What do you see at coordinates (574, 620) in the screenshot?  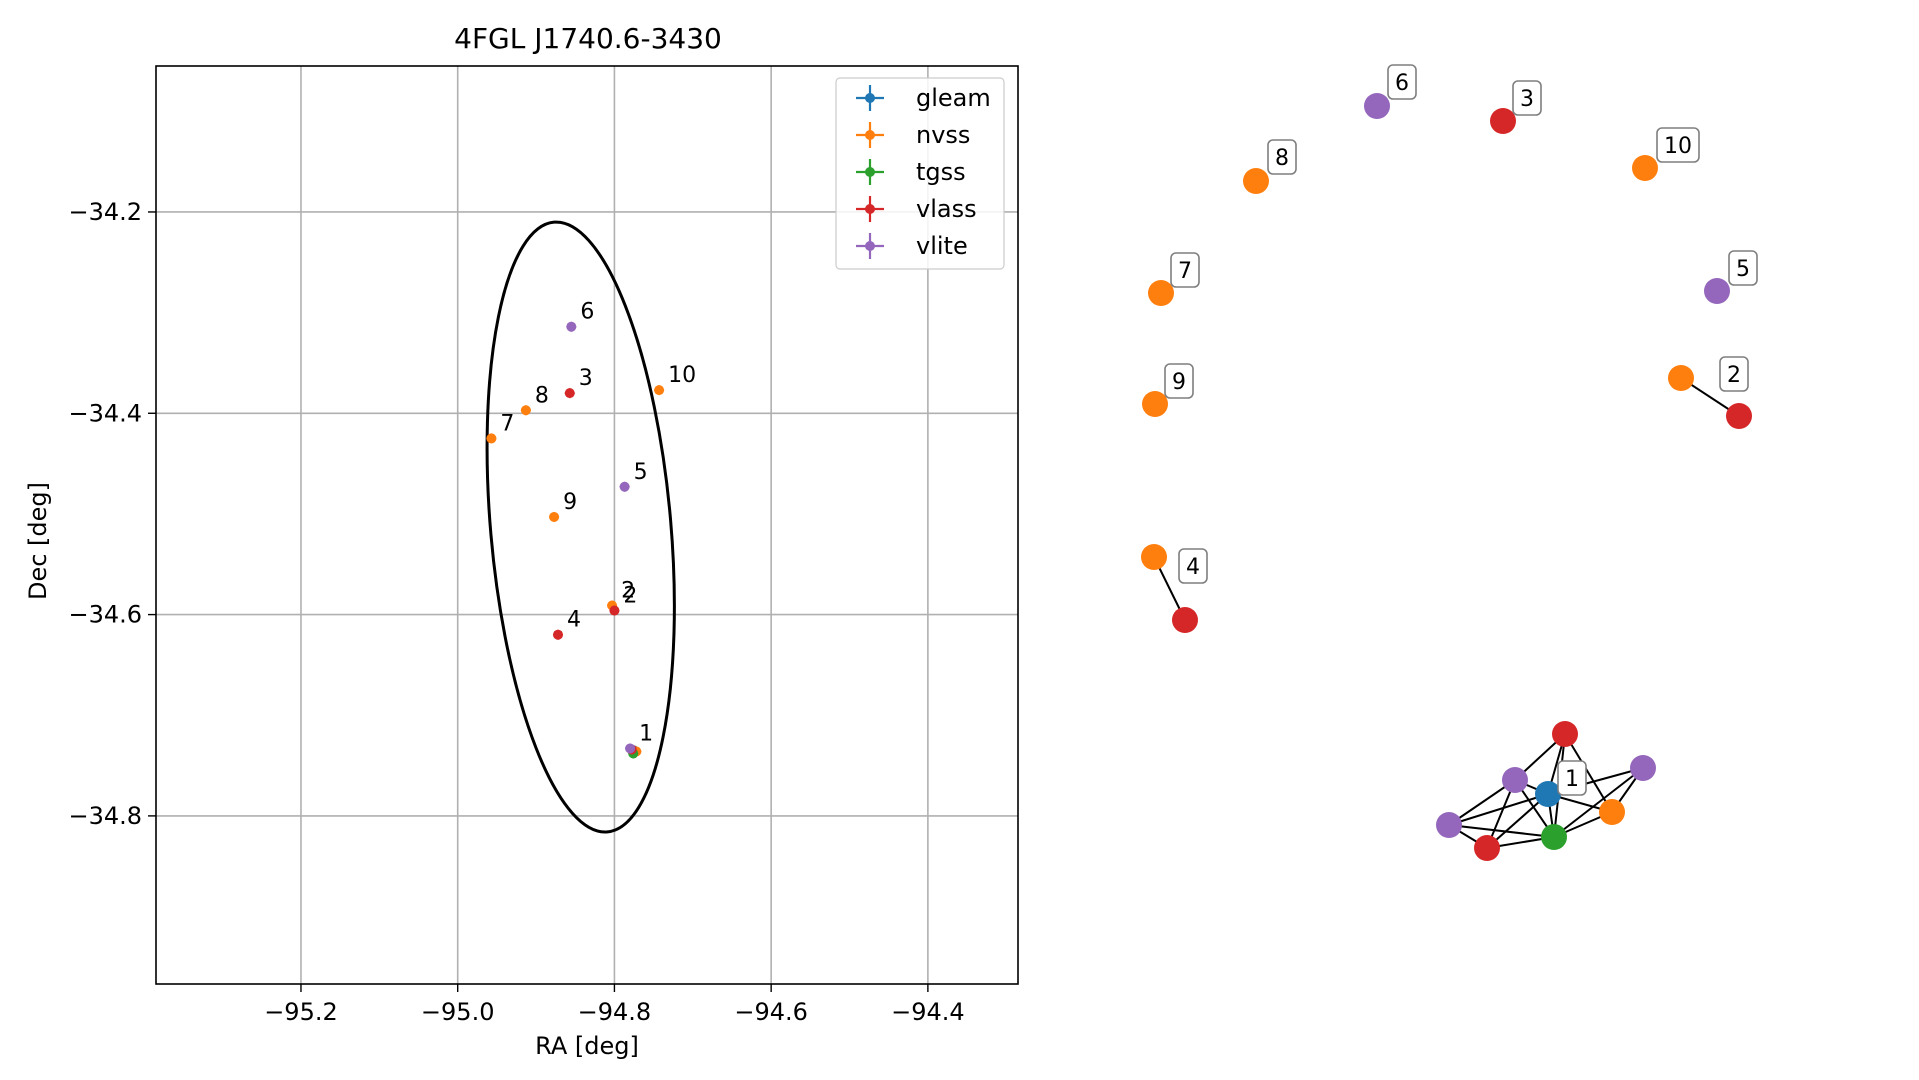 I see `point-label: 4` at bounding box center [574, 620].